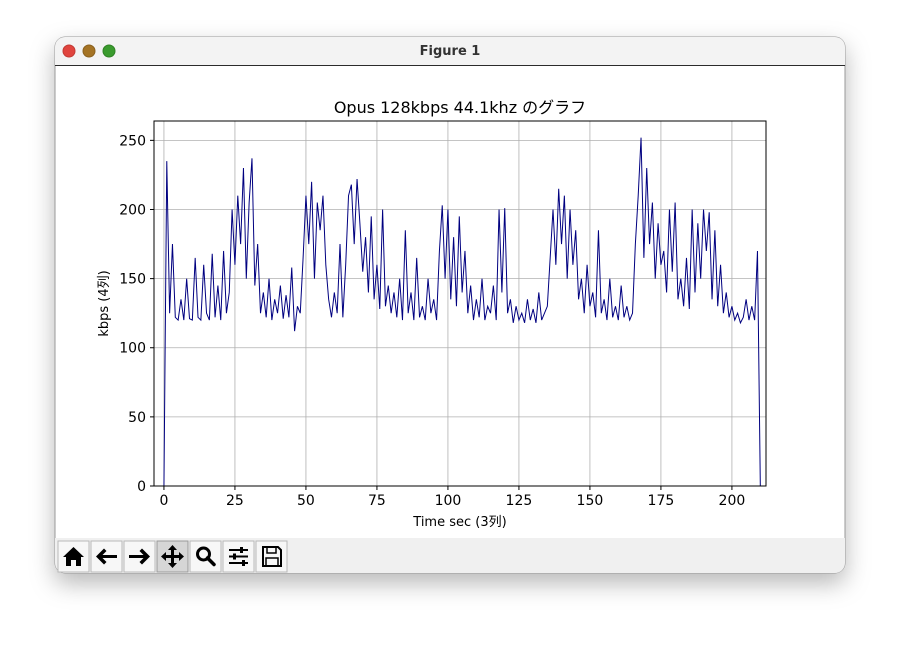 The image size is (900, 651). What do you see at coordinates (106, 556) in the screenshot?
I see `back-button` at bounding box center [106, 556].